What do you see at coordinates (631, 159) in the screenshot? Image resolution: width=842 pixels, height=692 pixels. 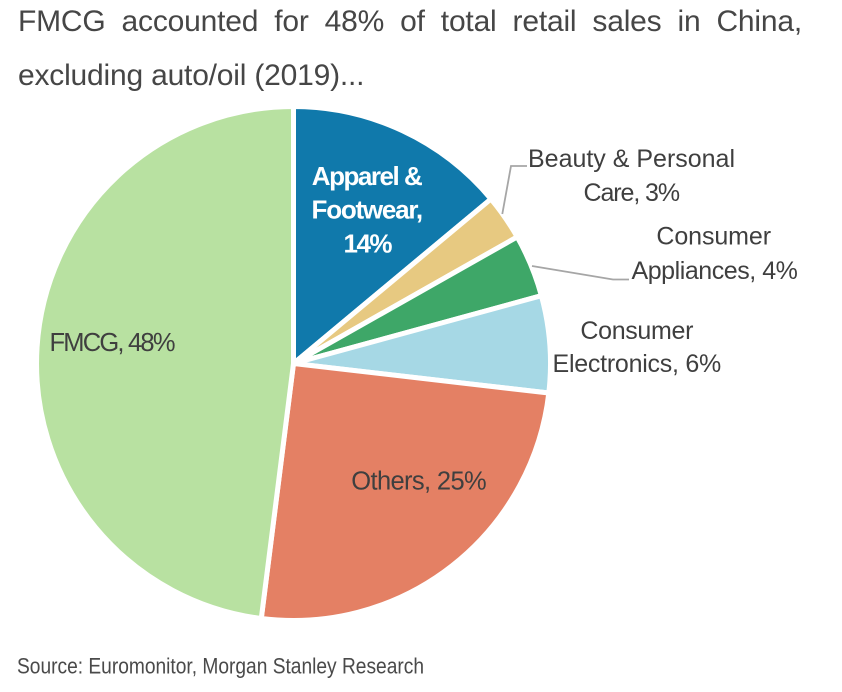 I see `svg-text: Beauty & Personal` at bounding box center [631, 159].